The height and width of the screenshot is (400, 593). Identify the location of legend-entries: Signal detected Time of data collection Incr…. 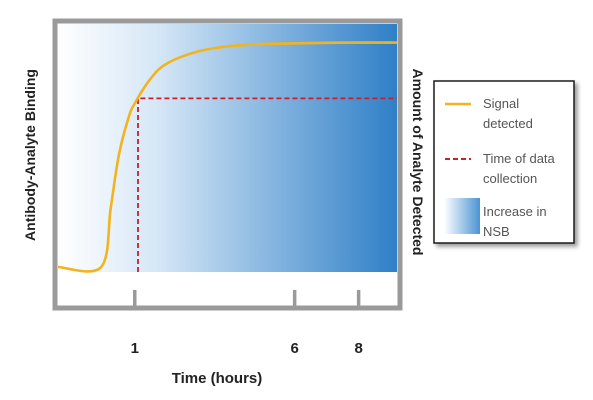
(500, 167).